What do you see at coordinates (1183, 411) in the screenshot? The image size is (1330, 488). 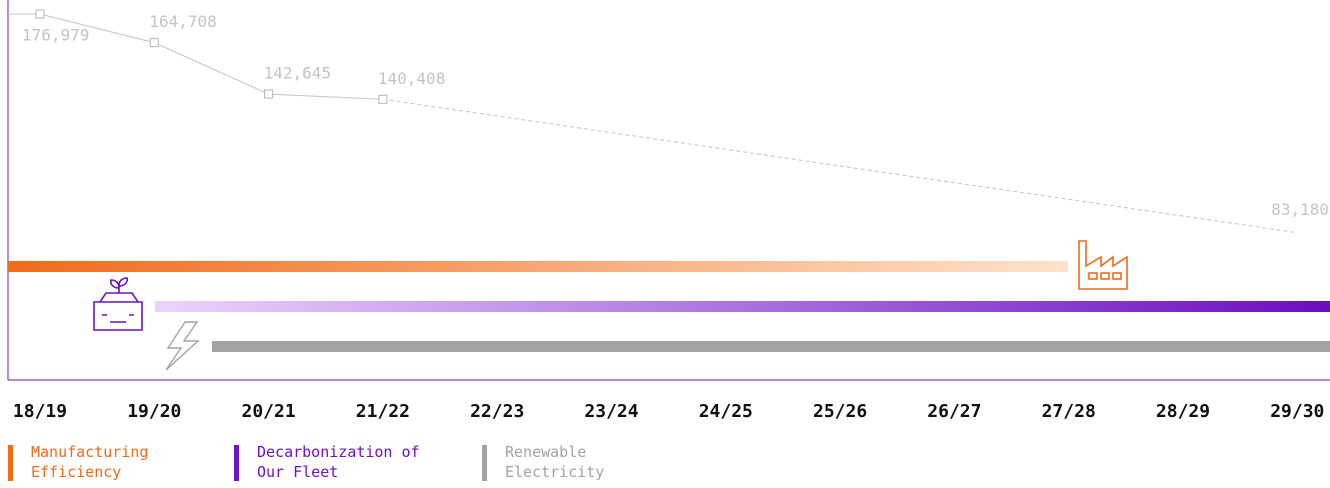 I see `x-tick-label: 28/29` at bounding box center [1183, 411].